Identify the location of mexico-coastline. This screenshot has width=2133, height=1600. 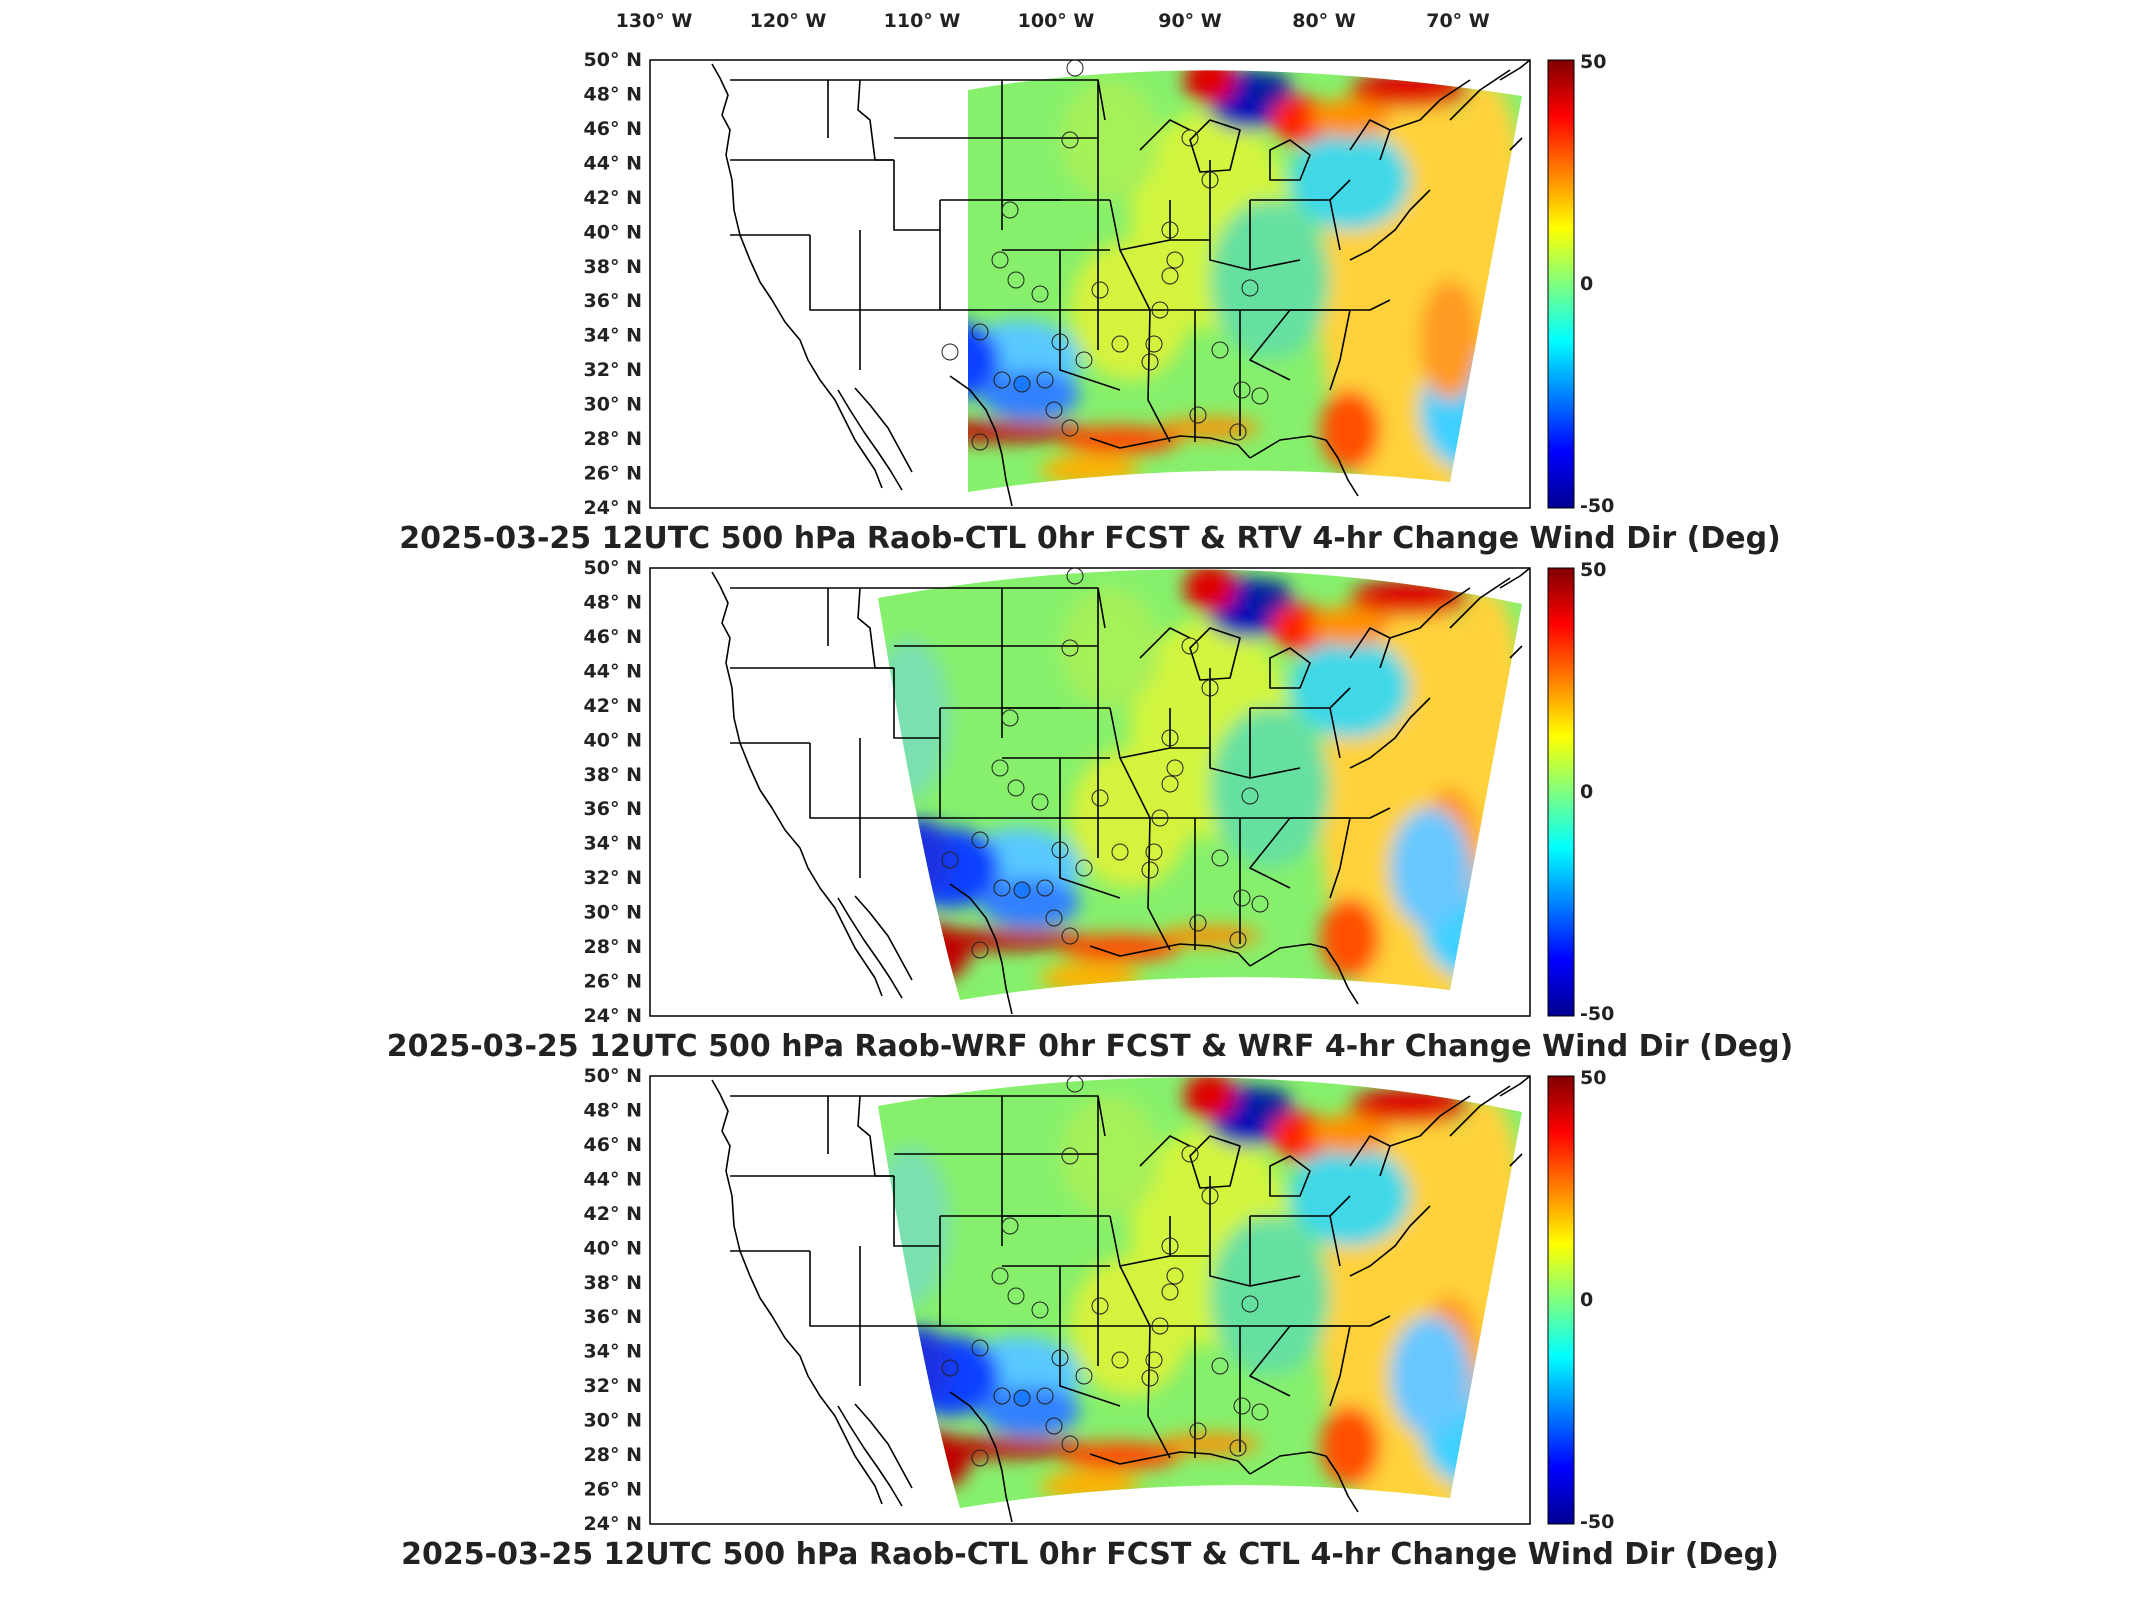
(981, 1457).